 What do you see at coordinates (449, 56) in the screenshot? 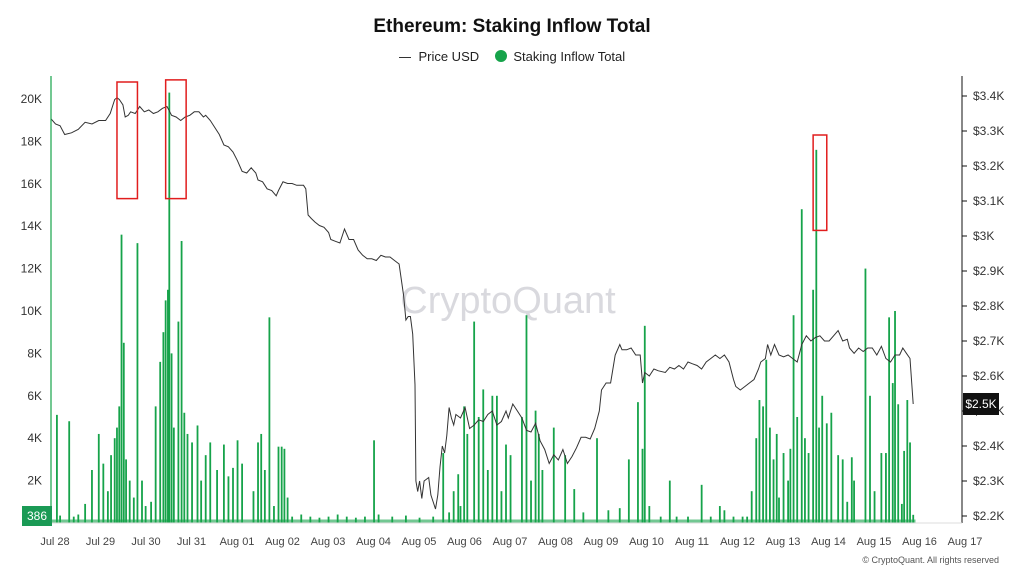
I see `legend-label-price: Price USD` at bounding box center [449, 56].